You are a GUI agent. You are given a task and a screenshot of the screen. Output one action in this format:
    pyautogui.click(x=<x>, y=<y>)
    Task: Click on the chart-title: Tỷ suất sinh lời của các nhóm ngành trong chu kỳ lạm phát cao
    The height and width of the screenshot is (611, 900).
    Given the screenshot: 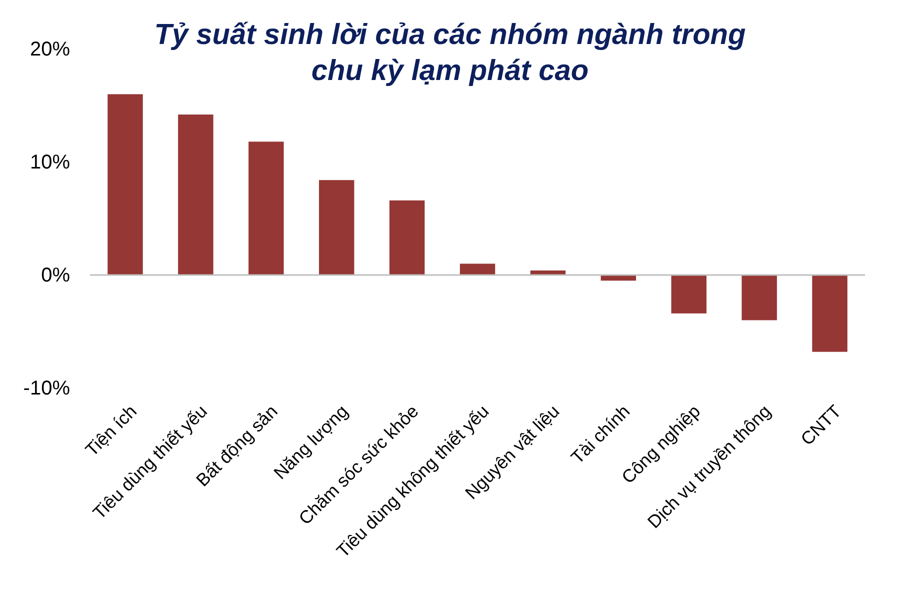 What is the action you would take?
    pyautogui.click(x=450, y=53)
    